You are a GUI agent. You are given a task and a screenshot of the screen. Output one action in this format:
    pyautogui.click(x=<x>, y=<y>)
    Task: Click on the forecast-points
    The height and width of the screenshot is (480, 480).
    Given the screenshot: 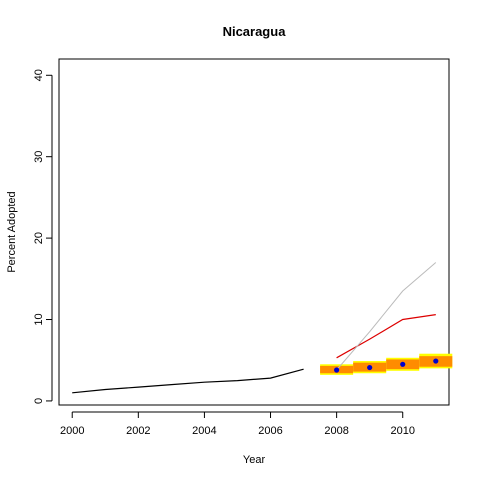 What is the action you would take?
    pyautogui.click(x=386, y=365)
    